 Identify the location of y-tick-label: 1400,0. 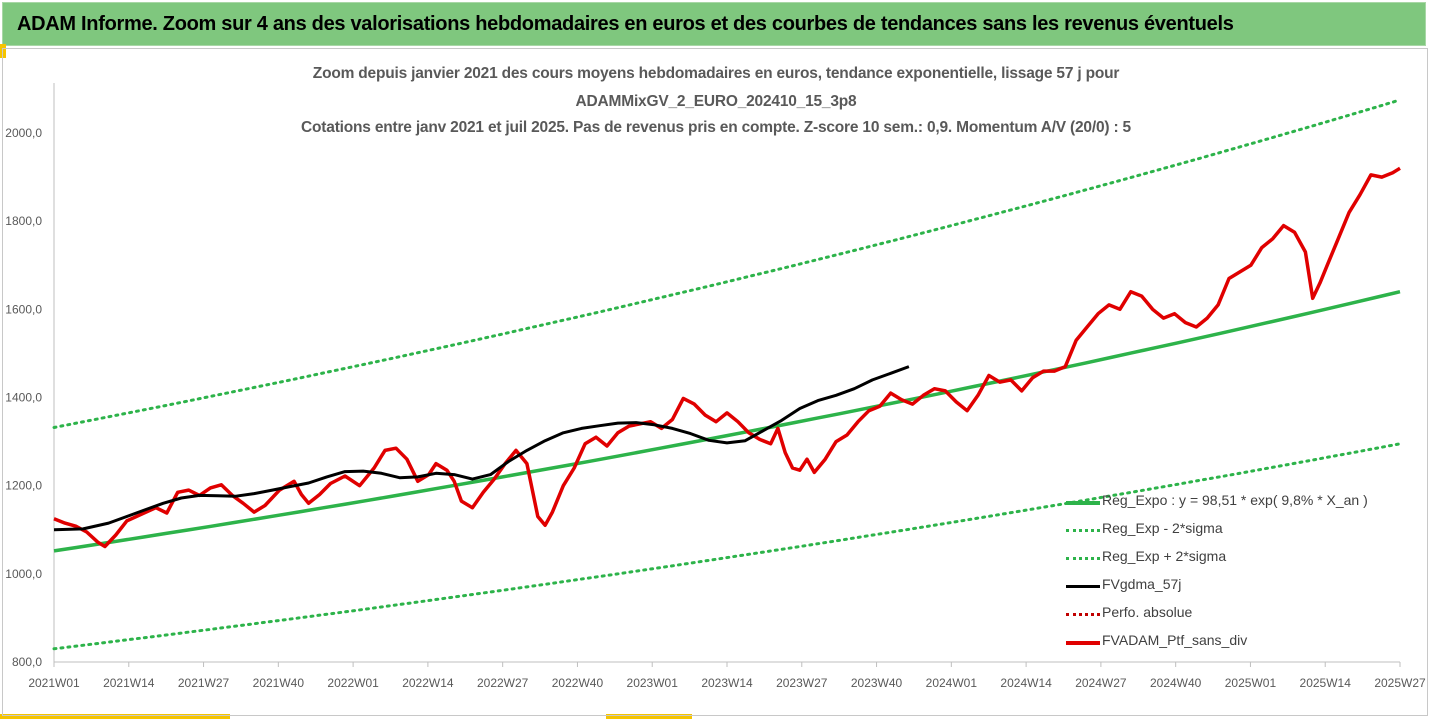
(23, 398).